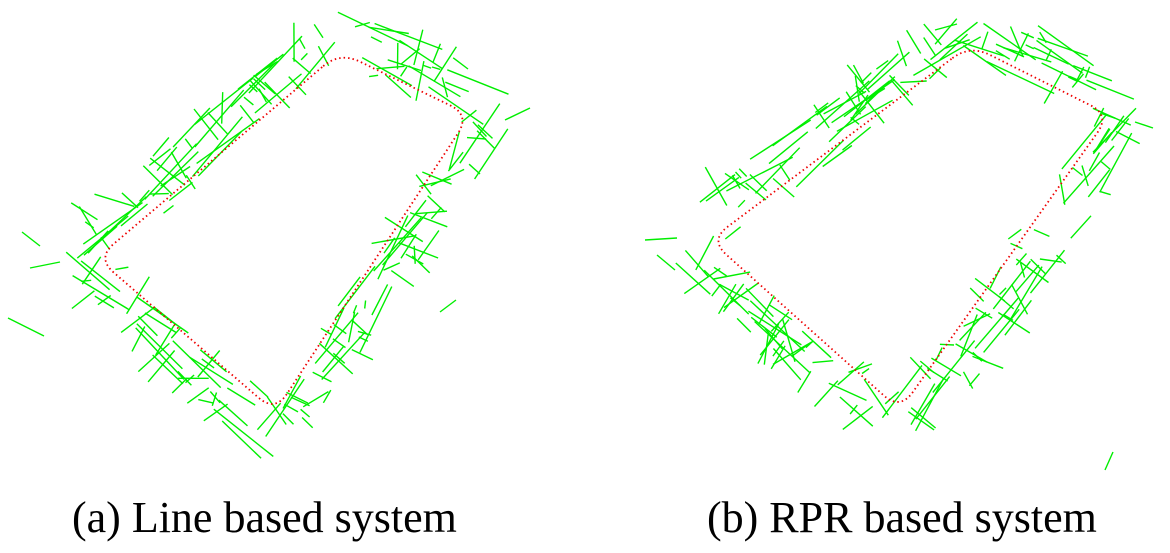 Image resolution: width=1170 pixels, height=553 pixels. I want to click on figure-caption-a: (a) Line based system, so click(264, 517).